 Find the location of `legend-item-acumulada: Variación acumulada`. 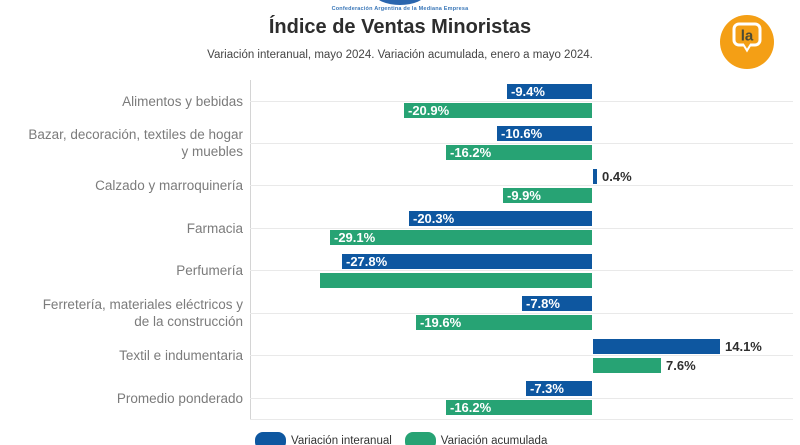

legend-item-acumulada: Variación acumulada is located at coordinates (476, 438).